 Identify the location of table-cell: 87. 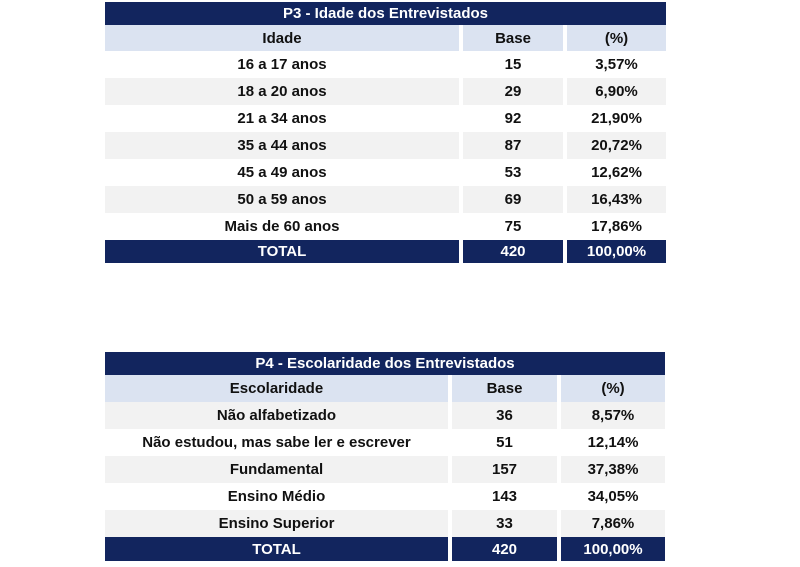
(515, 145).